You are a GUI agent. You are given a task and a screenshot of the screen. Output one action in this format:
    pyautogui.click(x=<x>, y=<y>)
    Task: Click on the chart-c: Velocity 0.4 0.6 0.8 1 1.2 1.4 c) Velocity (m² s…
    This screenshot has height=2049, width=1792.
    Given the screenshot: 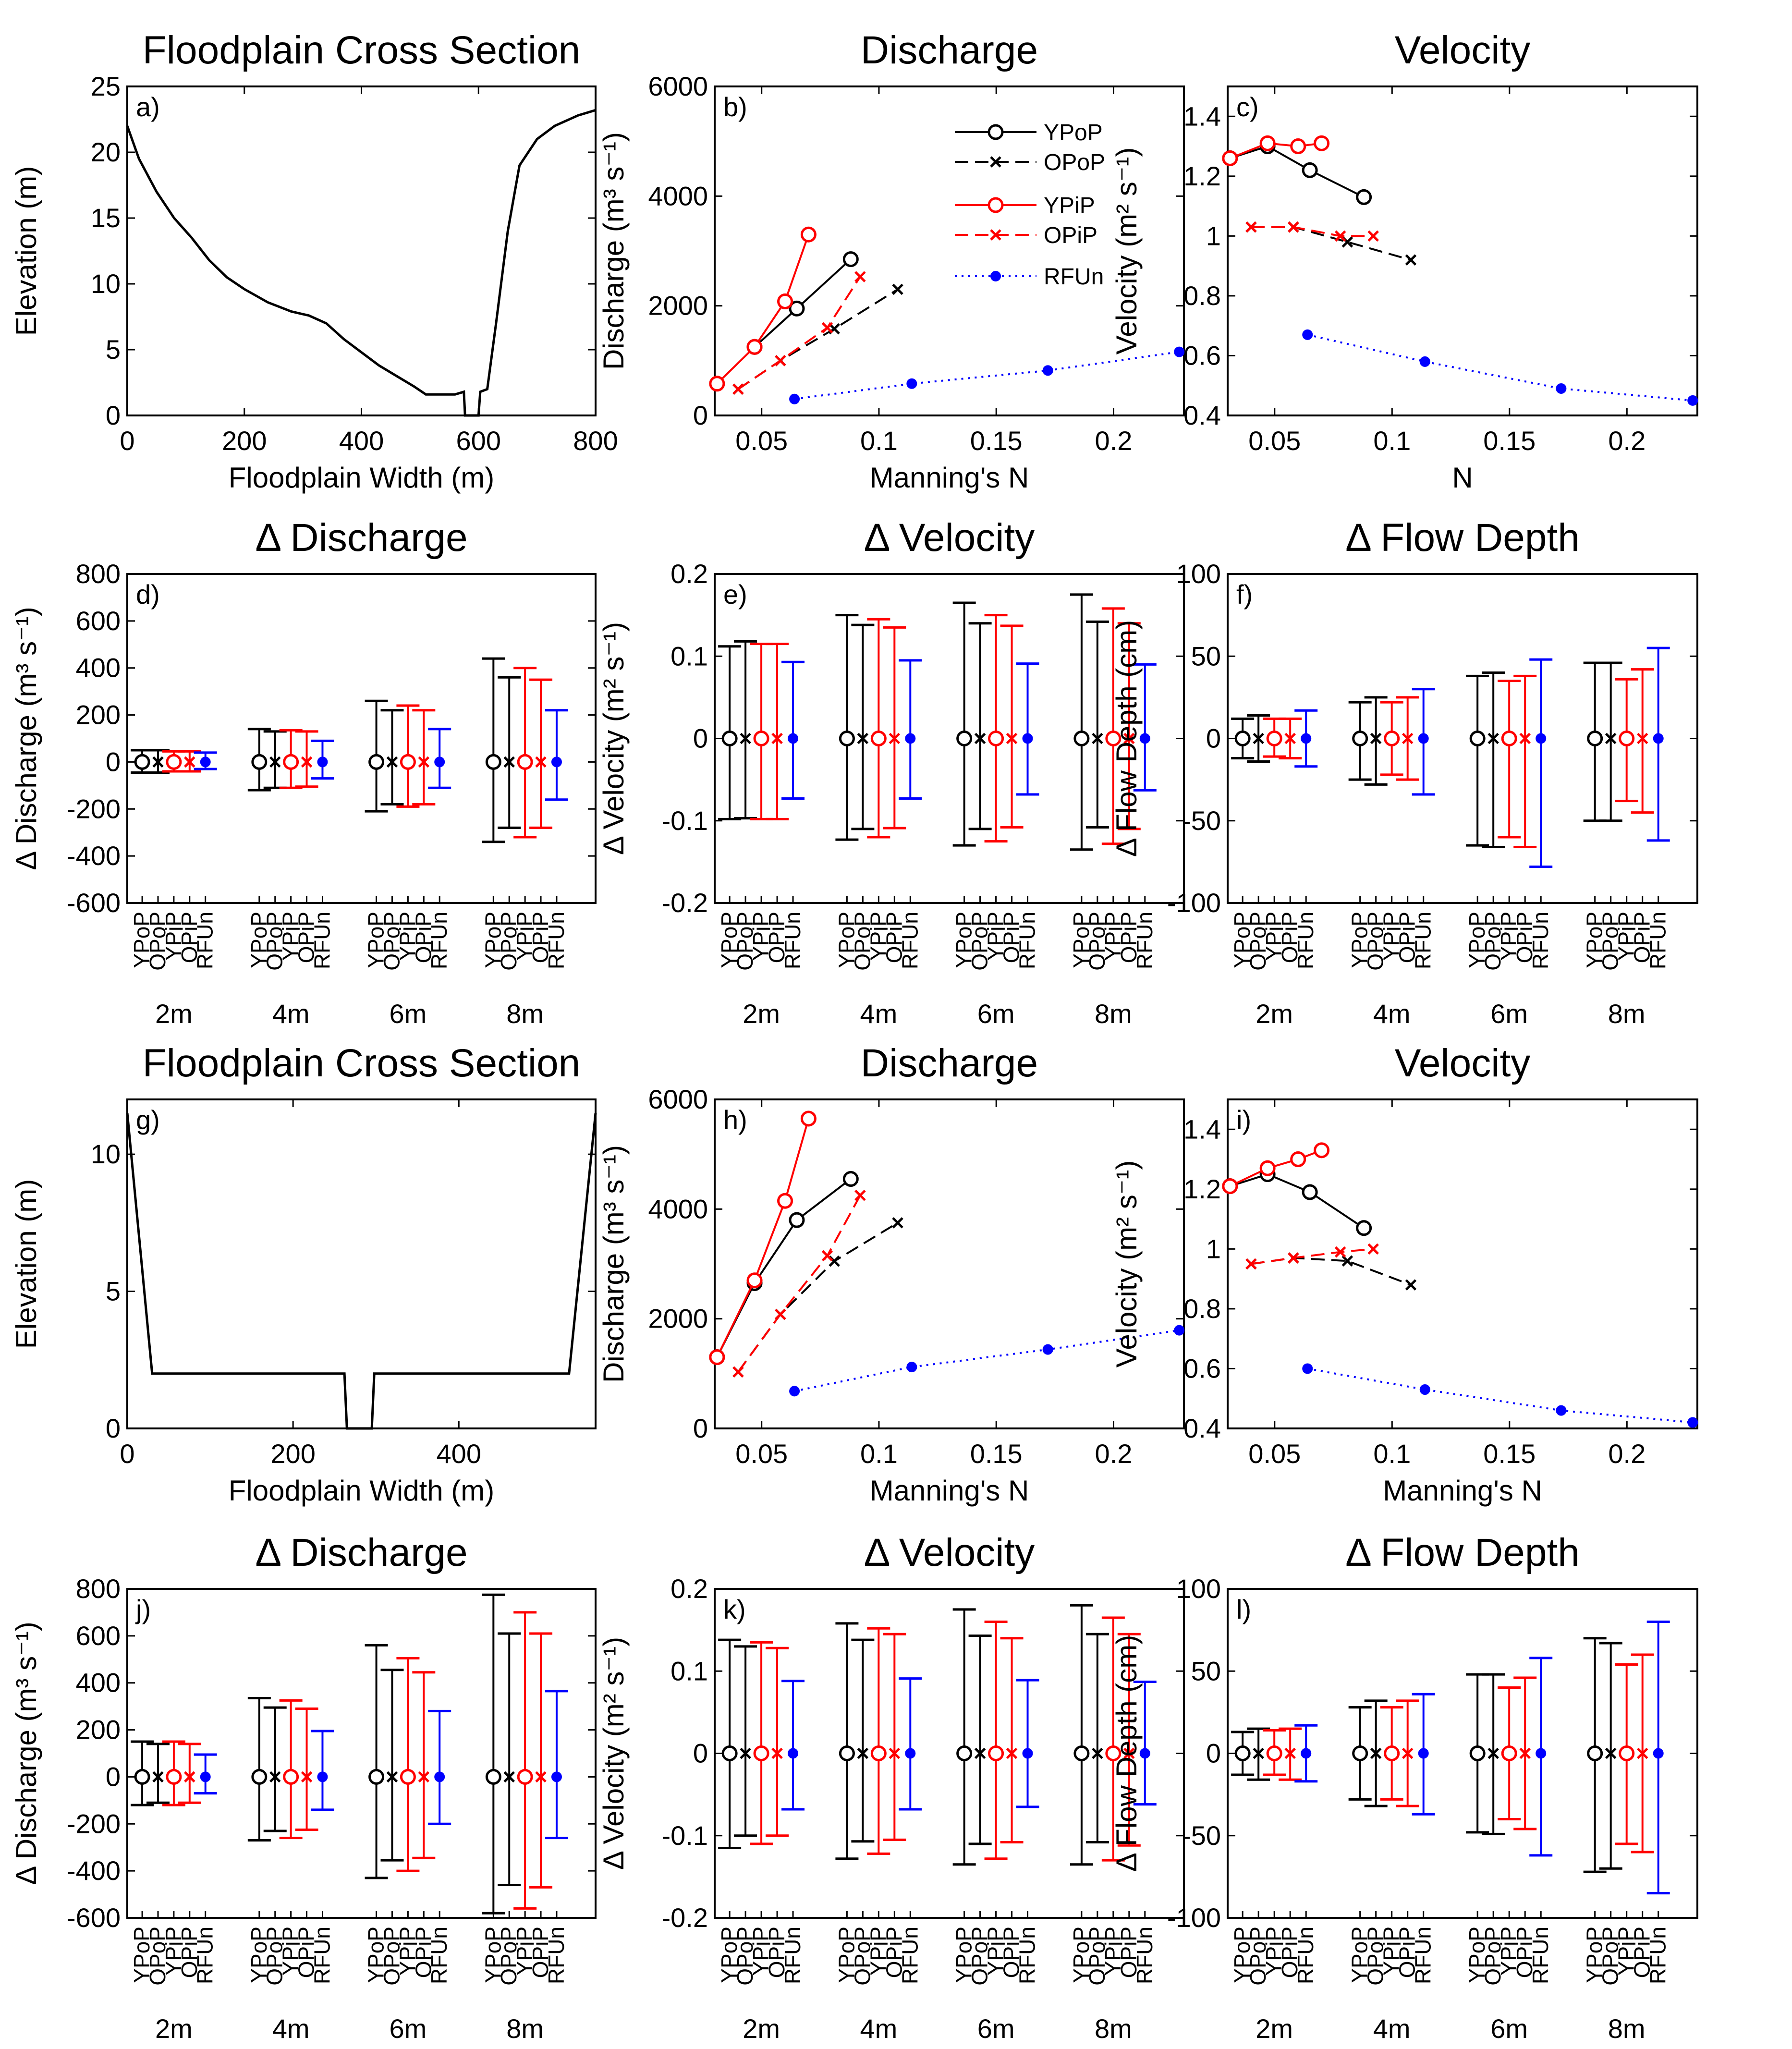 What is the action you would take?
    pyautogui.click(x=1404, y=261)
    